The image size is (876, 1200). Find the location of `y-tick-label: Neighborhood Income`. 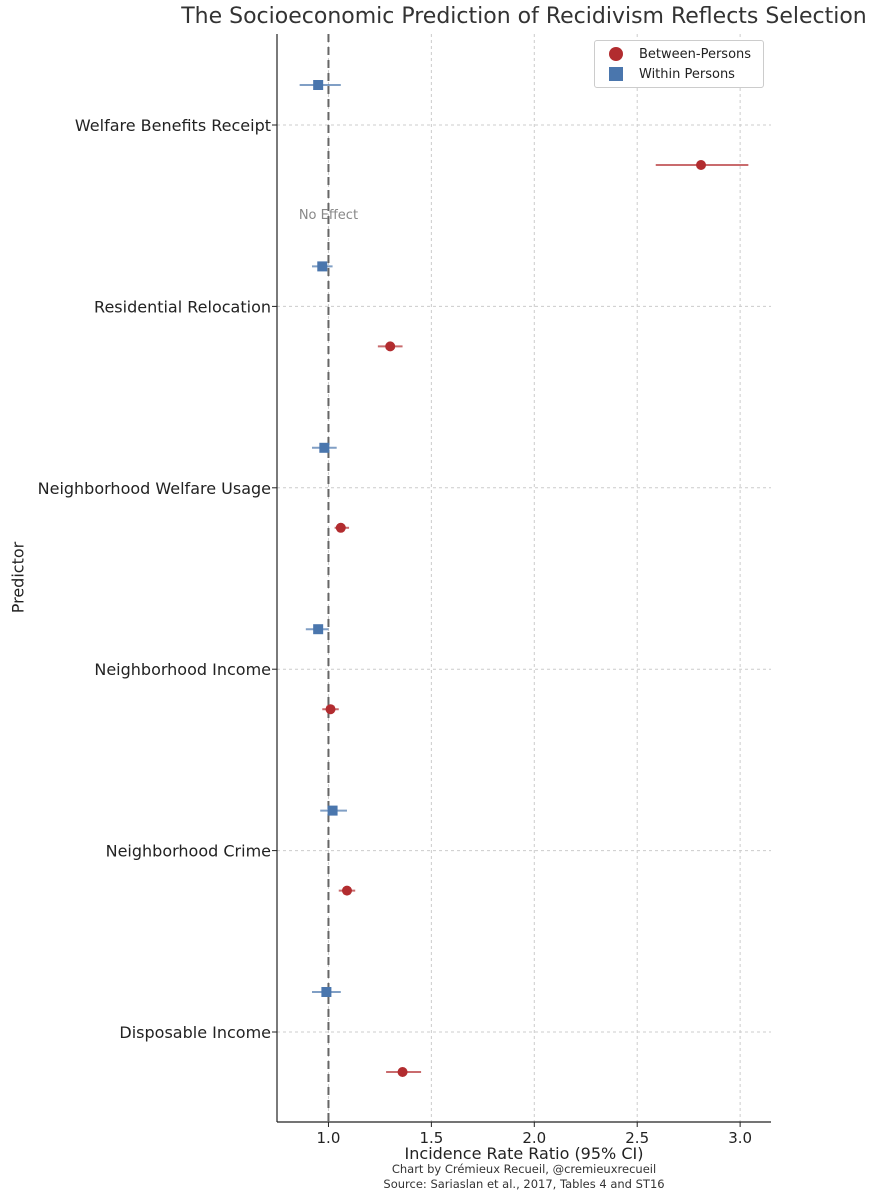

y-tick-label: Neighborhood Income is located at coordinates (182, 669).